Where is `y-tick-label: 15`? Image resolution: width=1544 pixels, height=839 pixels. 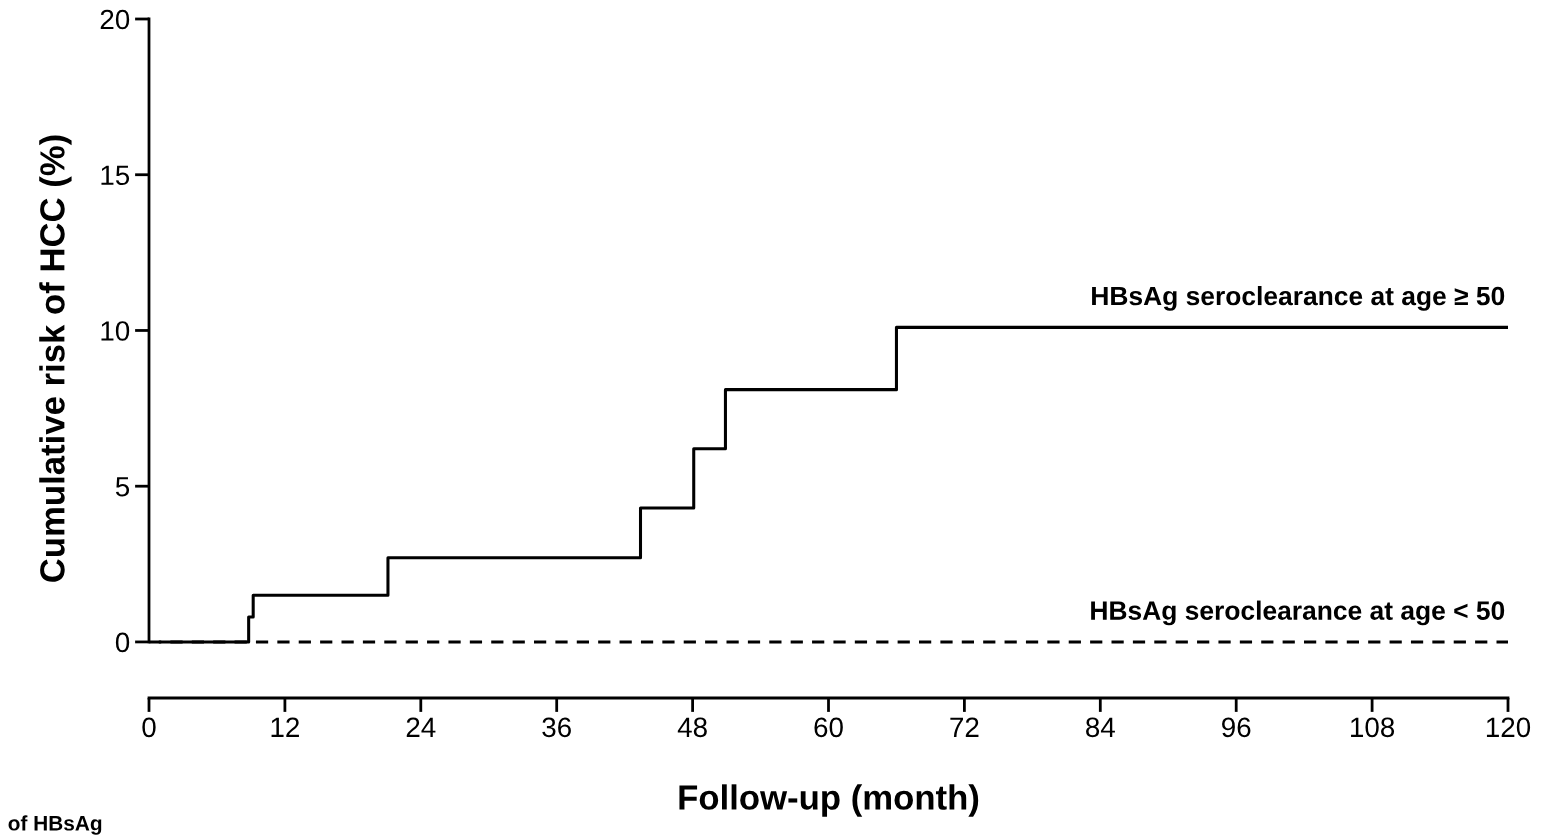
y-tick-label: 15 is located at coordinates (115, 175).